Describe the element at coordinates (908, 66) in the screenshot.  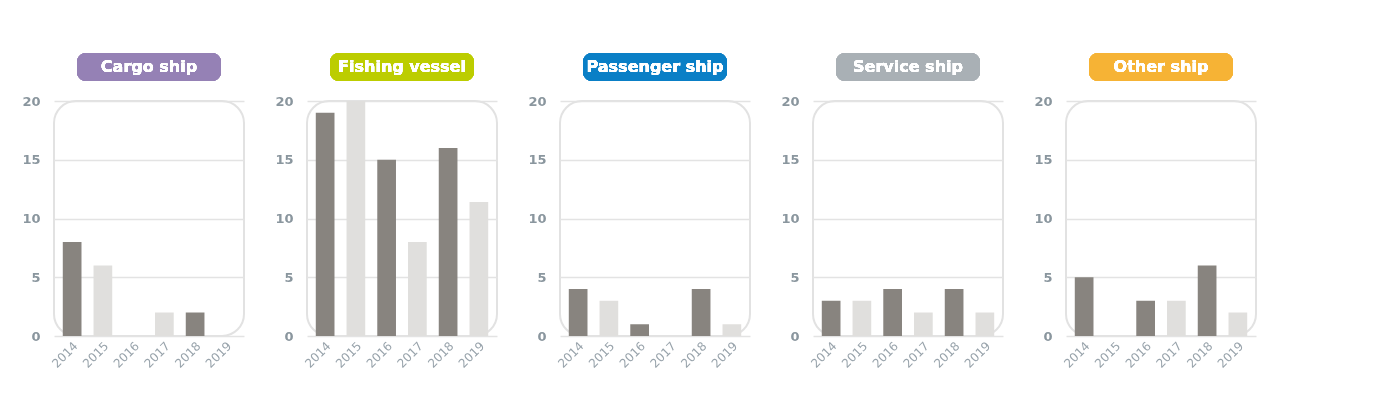
I see `chart-title: Service ship` at that location.